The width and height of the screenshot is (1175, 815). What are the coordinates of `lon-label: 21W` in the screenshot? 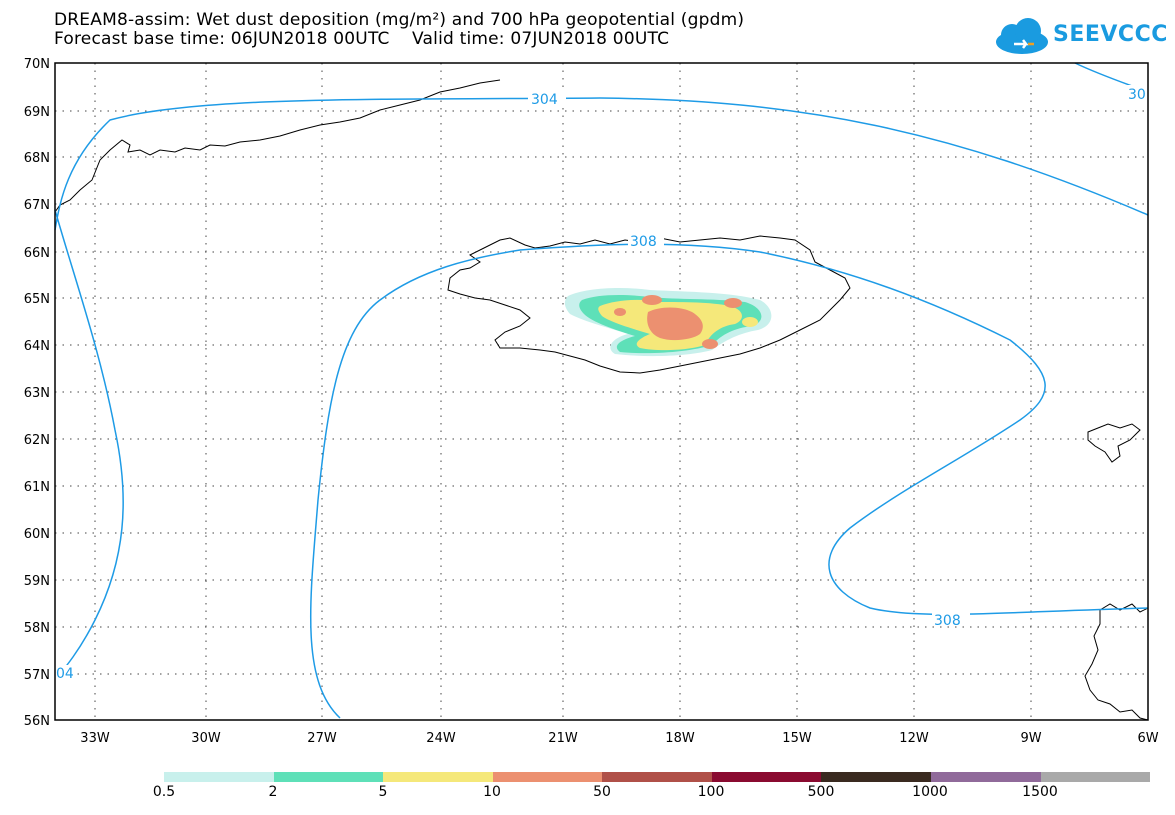 It's located at (563, 738).